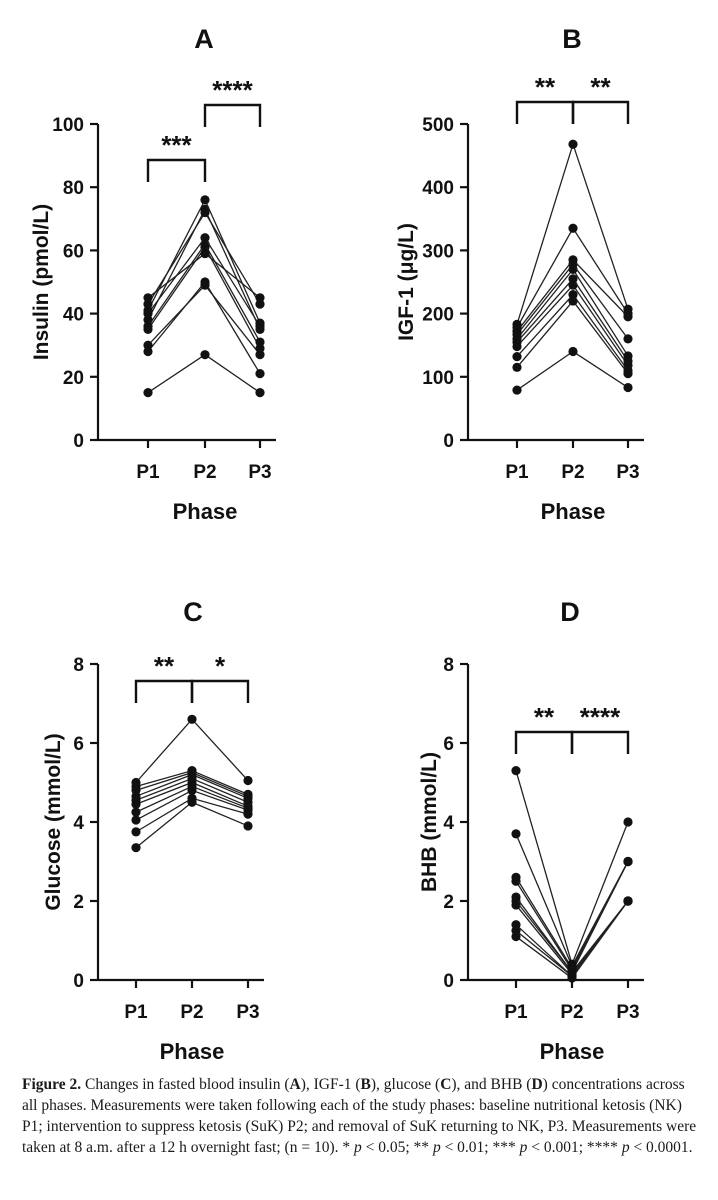  What do you see at coordinates (429, 822) in the screenshot?
I see `y-axis-label: BHB (mmol/L)` at bounding box center [429, 822].